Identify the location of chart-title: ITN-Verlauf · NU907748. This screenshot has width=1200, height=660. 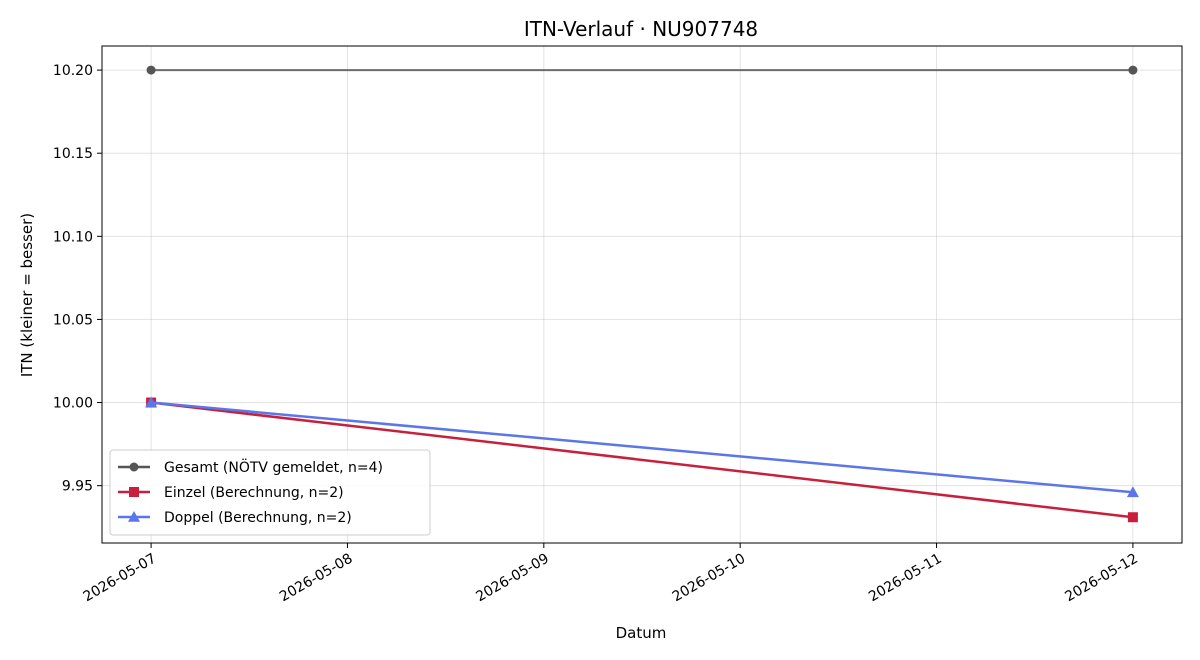
(641, 29).